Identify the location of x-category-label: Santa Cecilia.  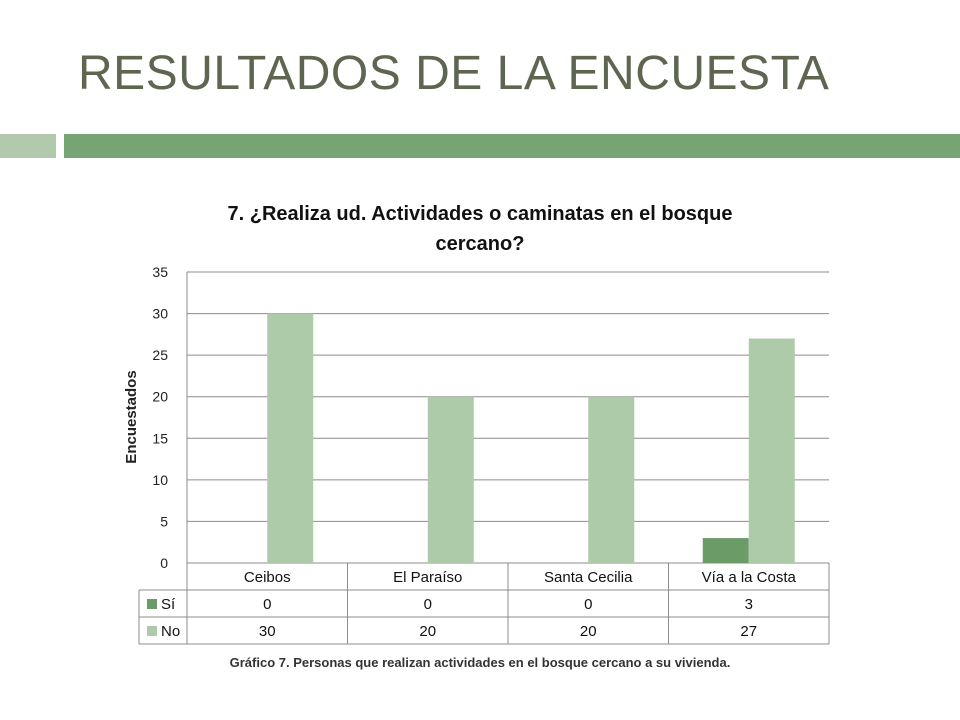
(588, 577).